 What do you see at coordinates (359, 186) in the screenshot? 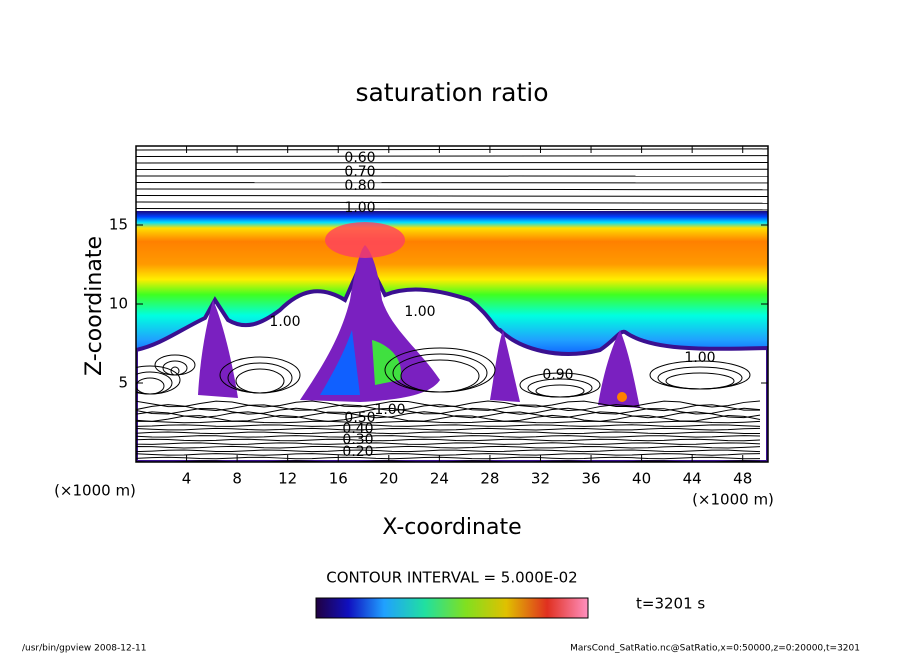
I see `contour-label: 0.80` at bounding box center [359, 186].